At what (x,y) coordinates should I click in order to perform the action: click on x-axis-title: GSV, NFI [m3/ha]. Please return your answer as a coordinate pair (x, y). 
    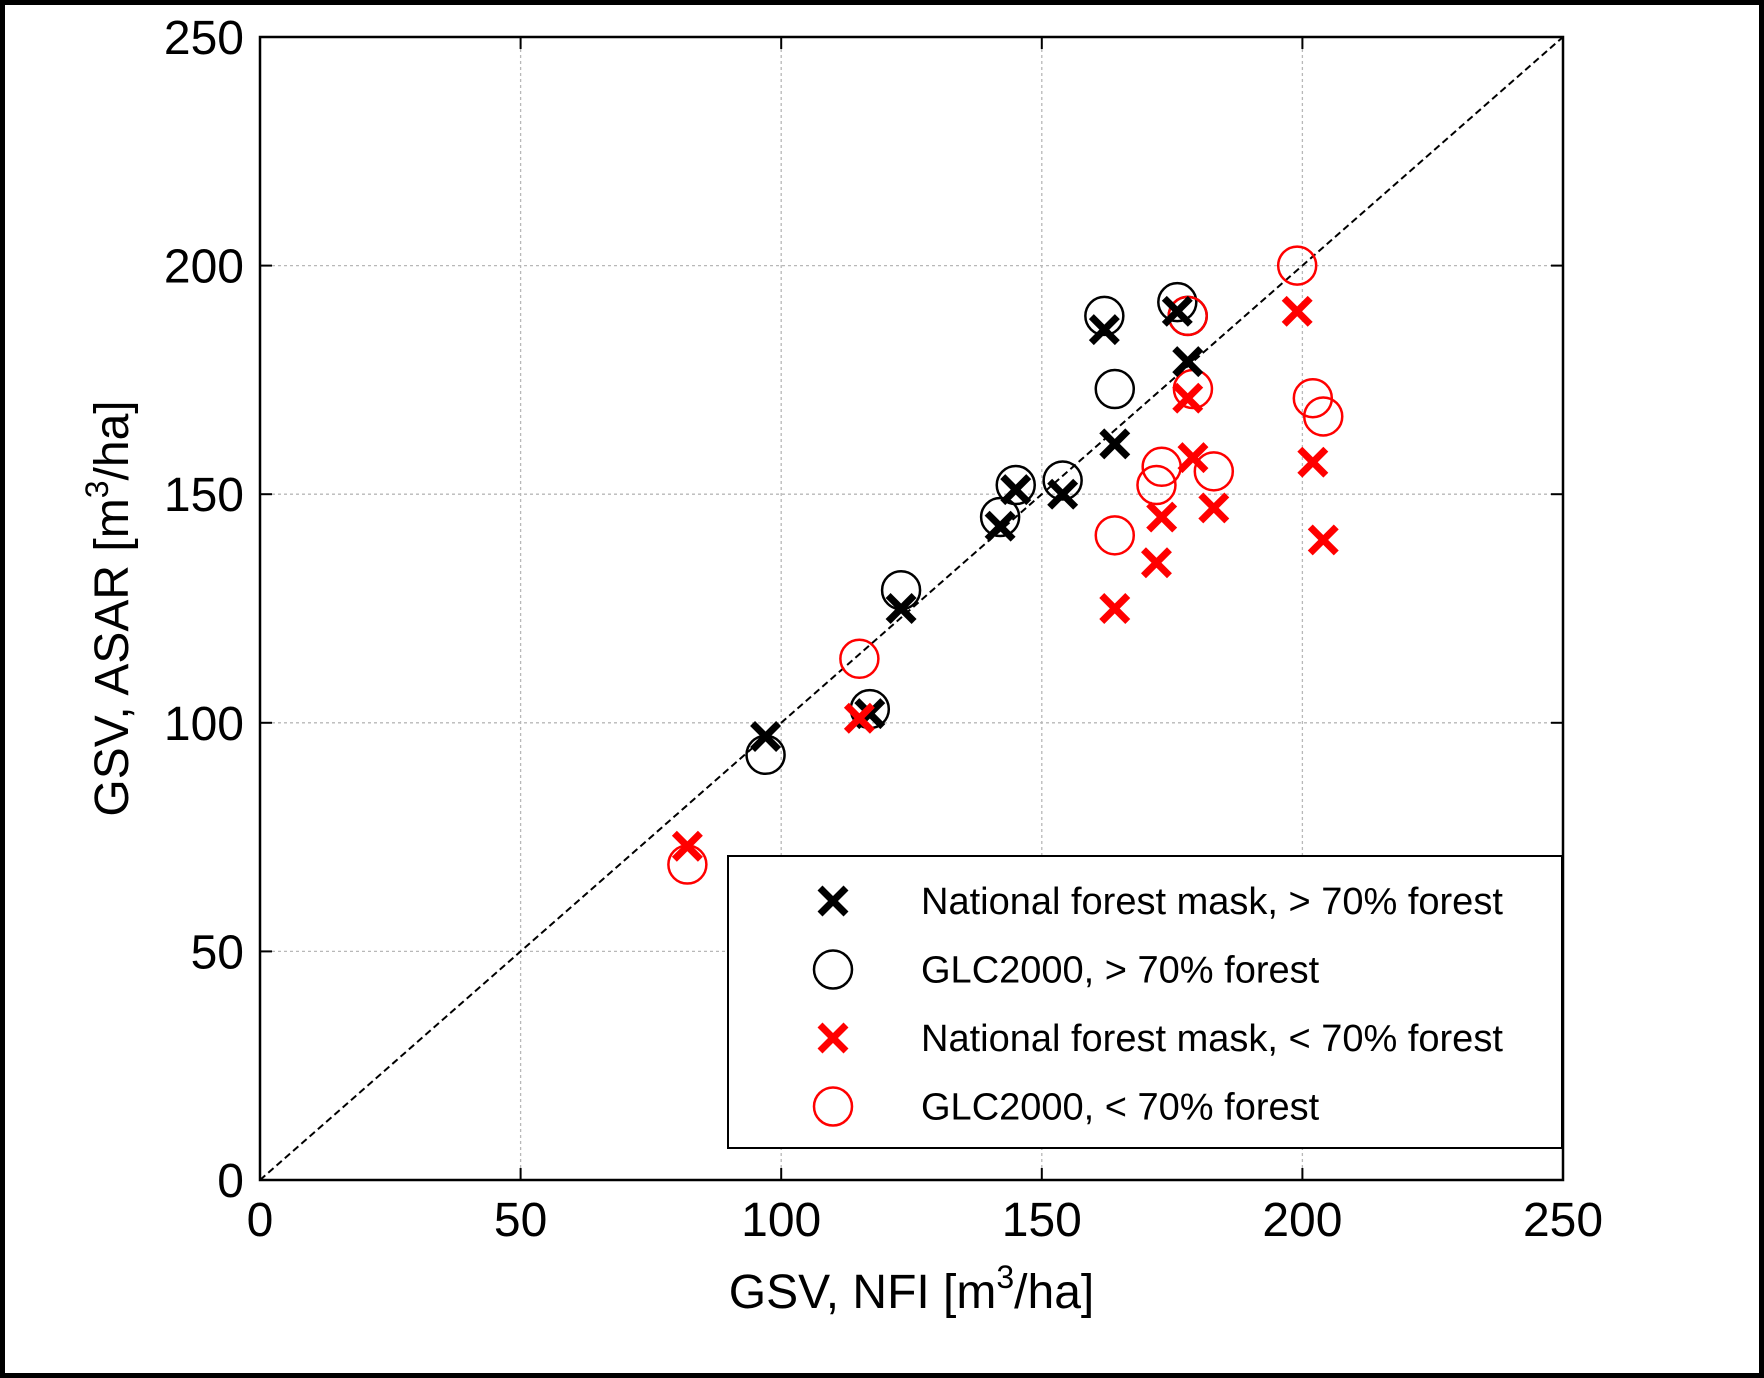
    Looking at the image, I should click on (911, 1289).